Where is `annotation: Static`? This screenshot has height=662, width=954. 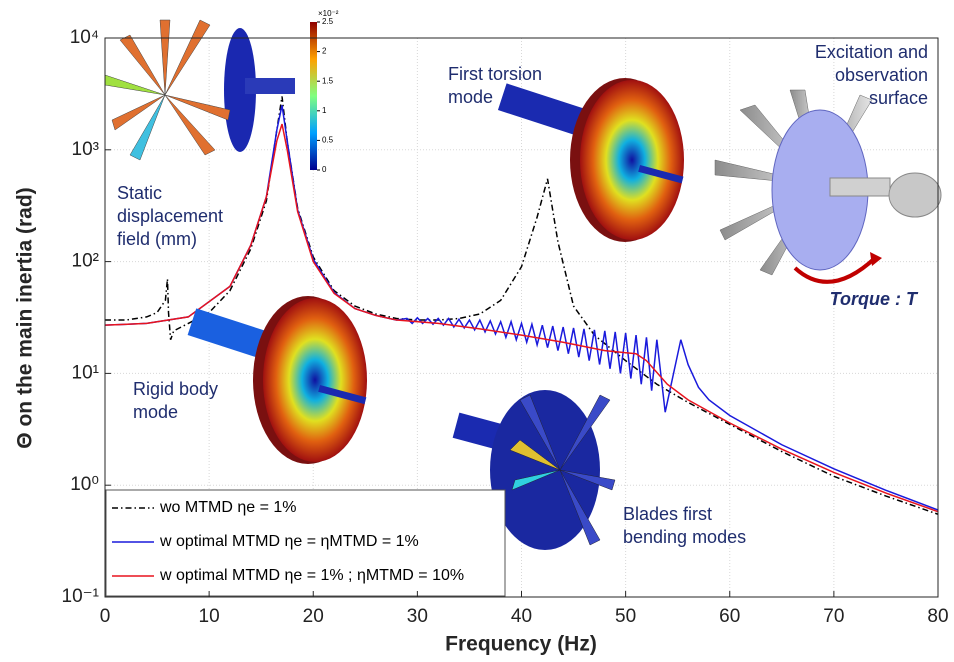
annotation: Static is located at coordinates (139, 193).